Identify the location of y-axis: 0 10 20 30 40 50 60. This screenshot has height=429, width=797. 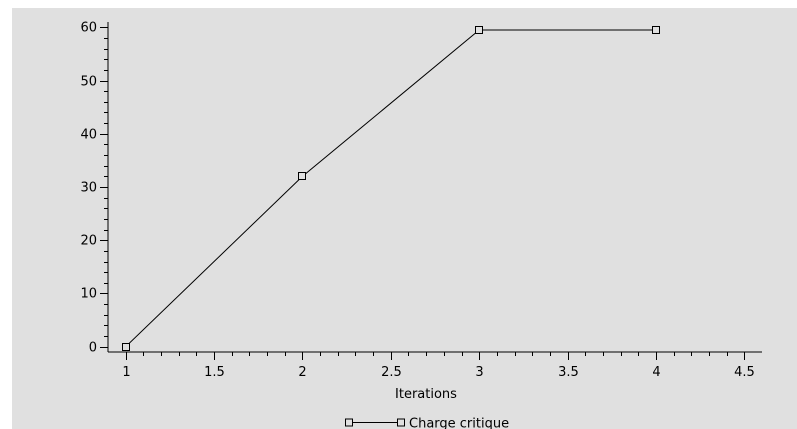
(94, 188).